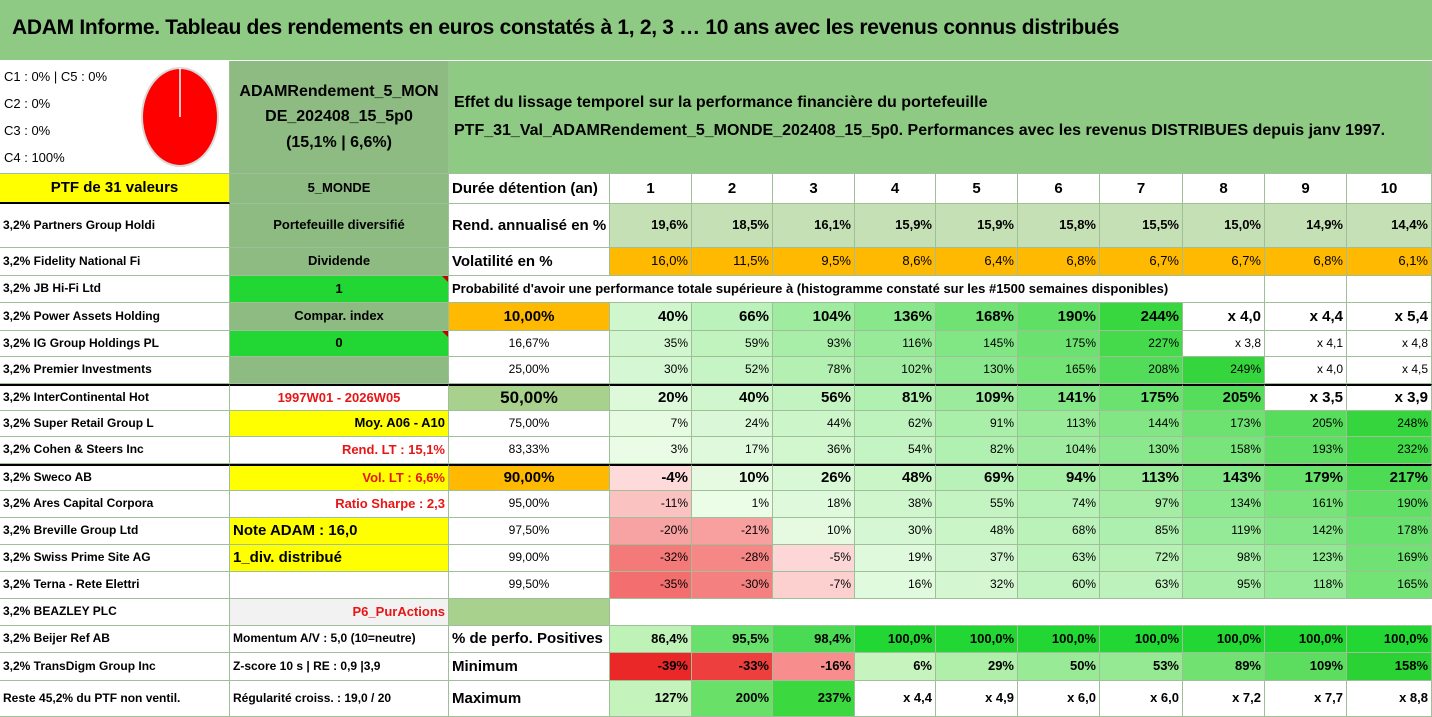  What do you see at coordinates (895, 699) in the screenshot?
I see `stat-value: x 4,4` at bounding box center [895, 699].